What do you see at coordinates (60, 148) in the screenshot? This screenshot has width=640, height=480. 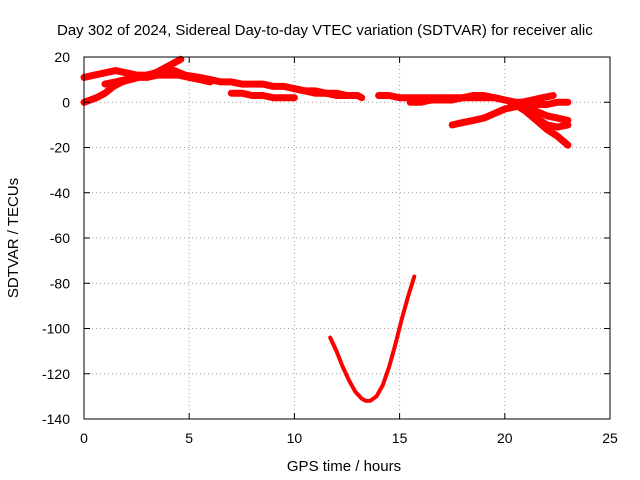 I see `y-tick-label: -20` at bounding box center [60, 148].